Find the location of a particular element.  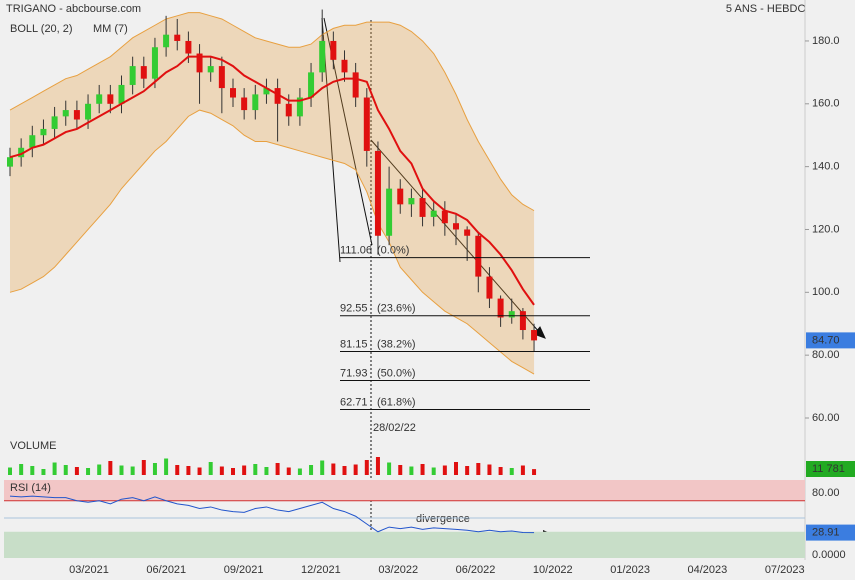

period: 5 ANS - HEBDO is located at coordinates (766, 9).